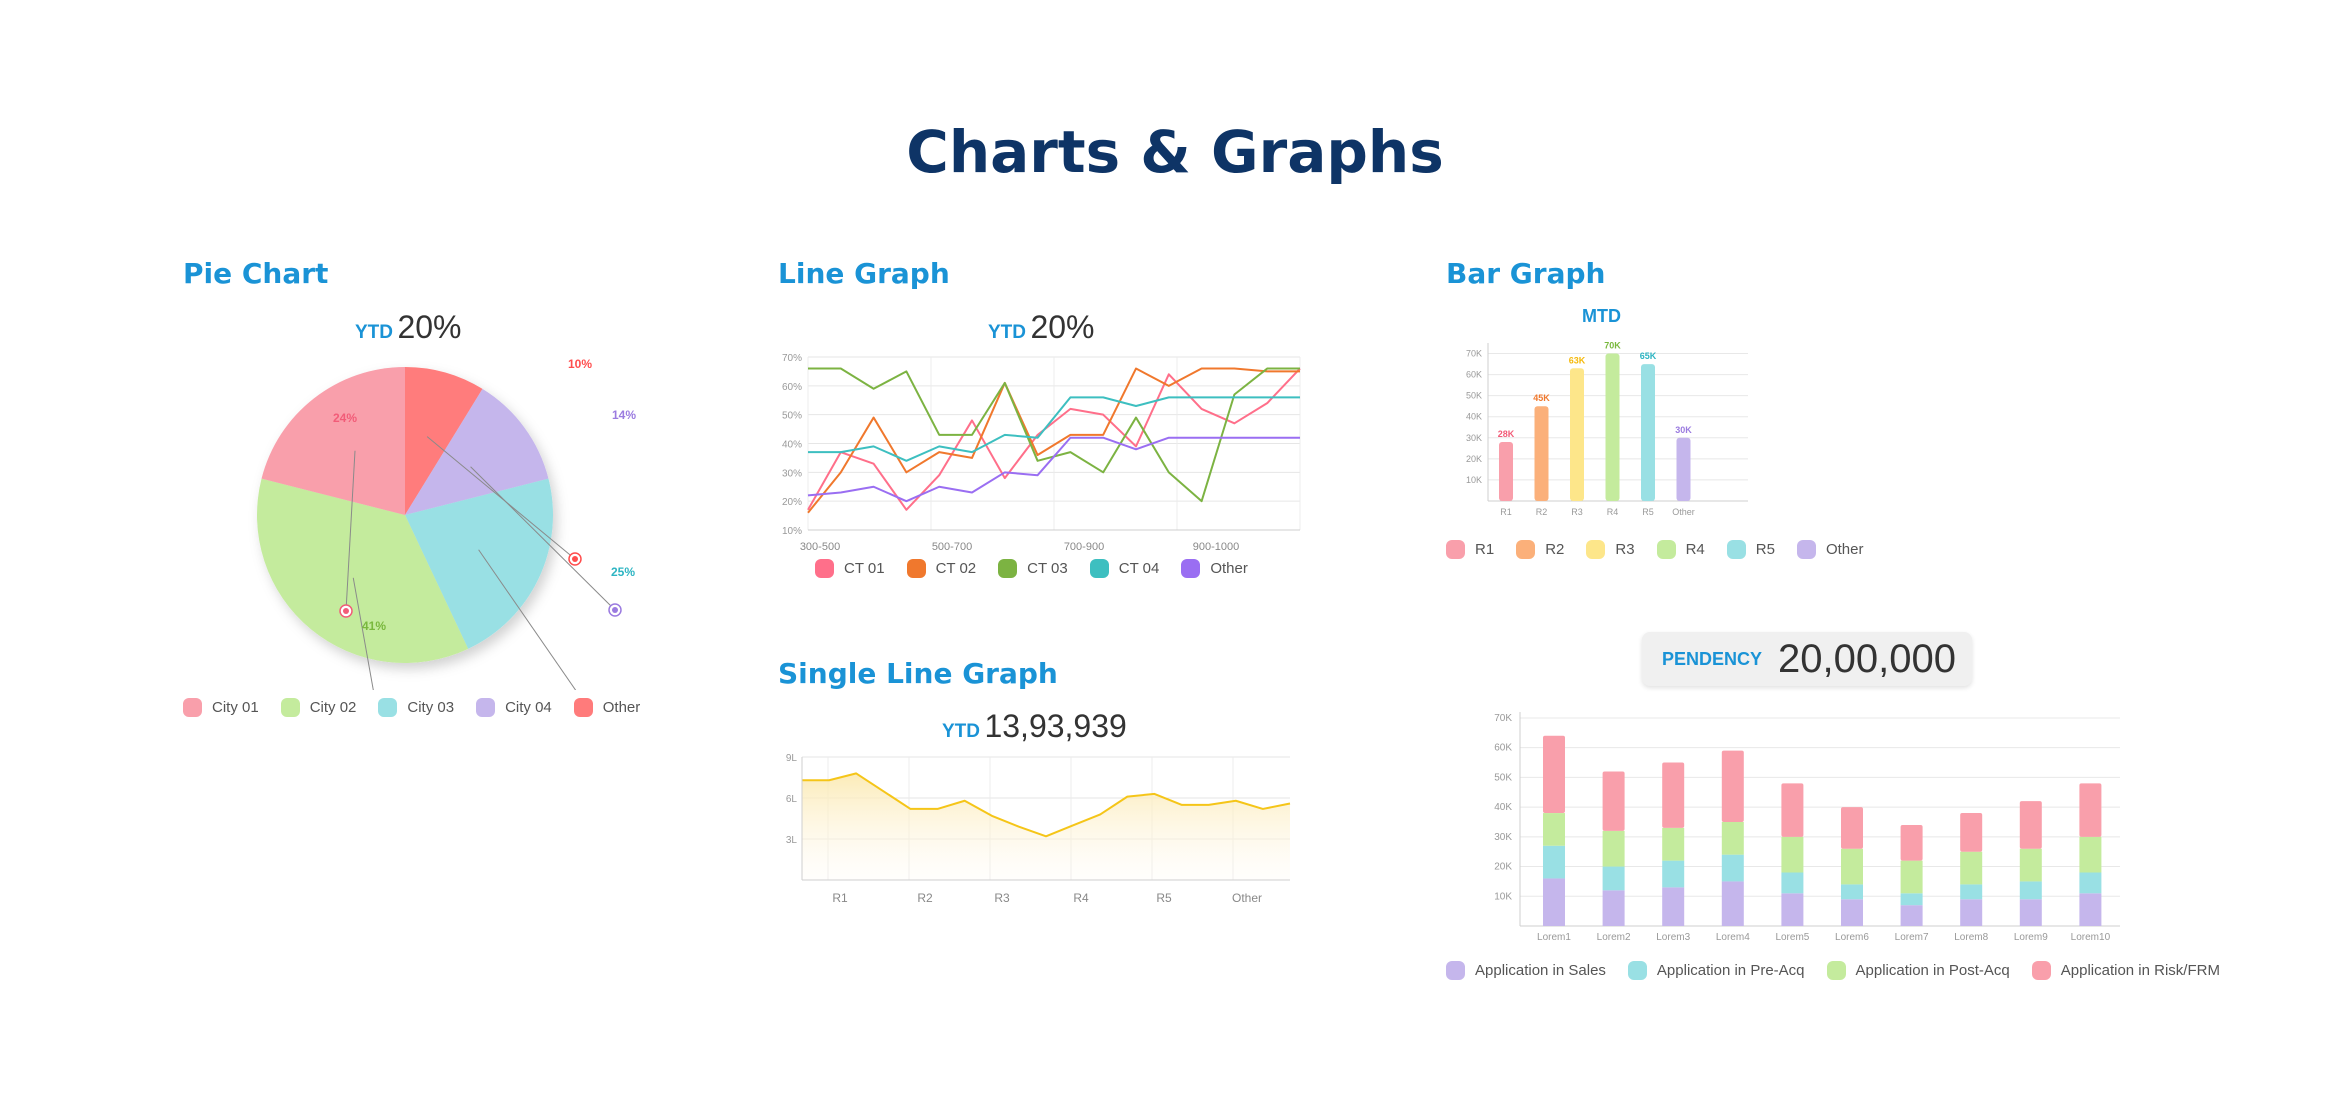 The height and width of the screenshot is (1103, 2350). I want to click on single-x-tick: R3, so click(1002, 898).